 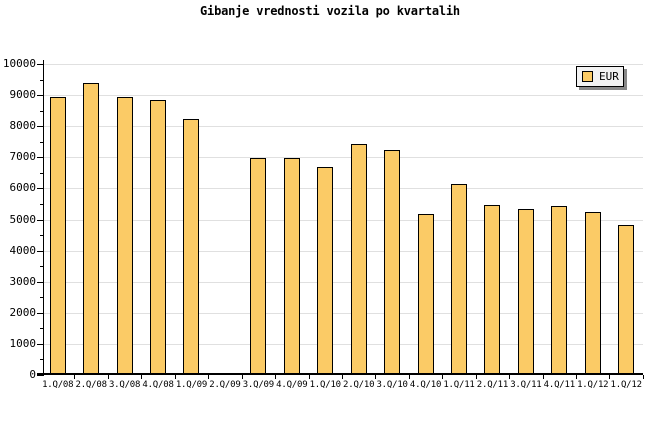 I want to click on y-axis-label: 3000, so click(x=23, y=281).